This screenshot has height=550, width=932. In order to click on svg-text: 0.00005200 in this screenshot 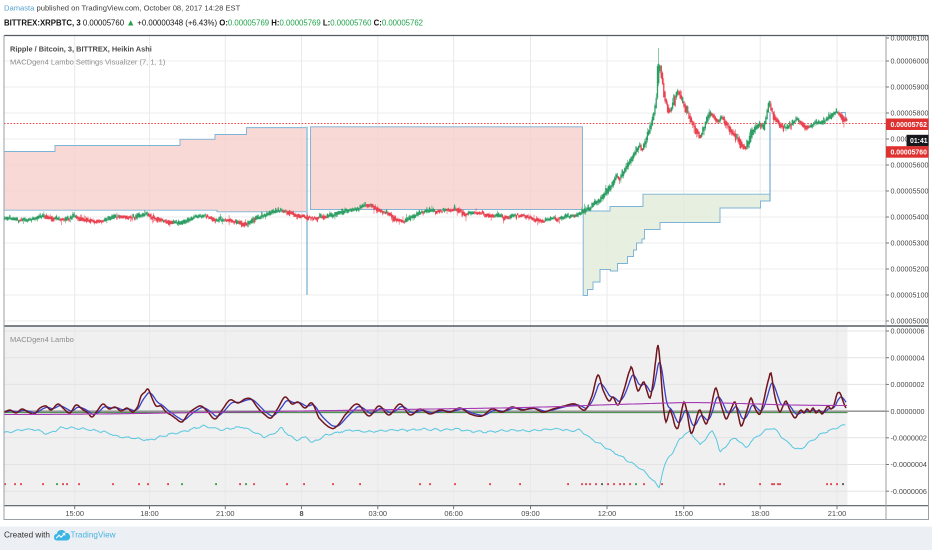, I will do `click(910, 269)`.